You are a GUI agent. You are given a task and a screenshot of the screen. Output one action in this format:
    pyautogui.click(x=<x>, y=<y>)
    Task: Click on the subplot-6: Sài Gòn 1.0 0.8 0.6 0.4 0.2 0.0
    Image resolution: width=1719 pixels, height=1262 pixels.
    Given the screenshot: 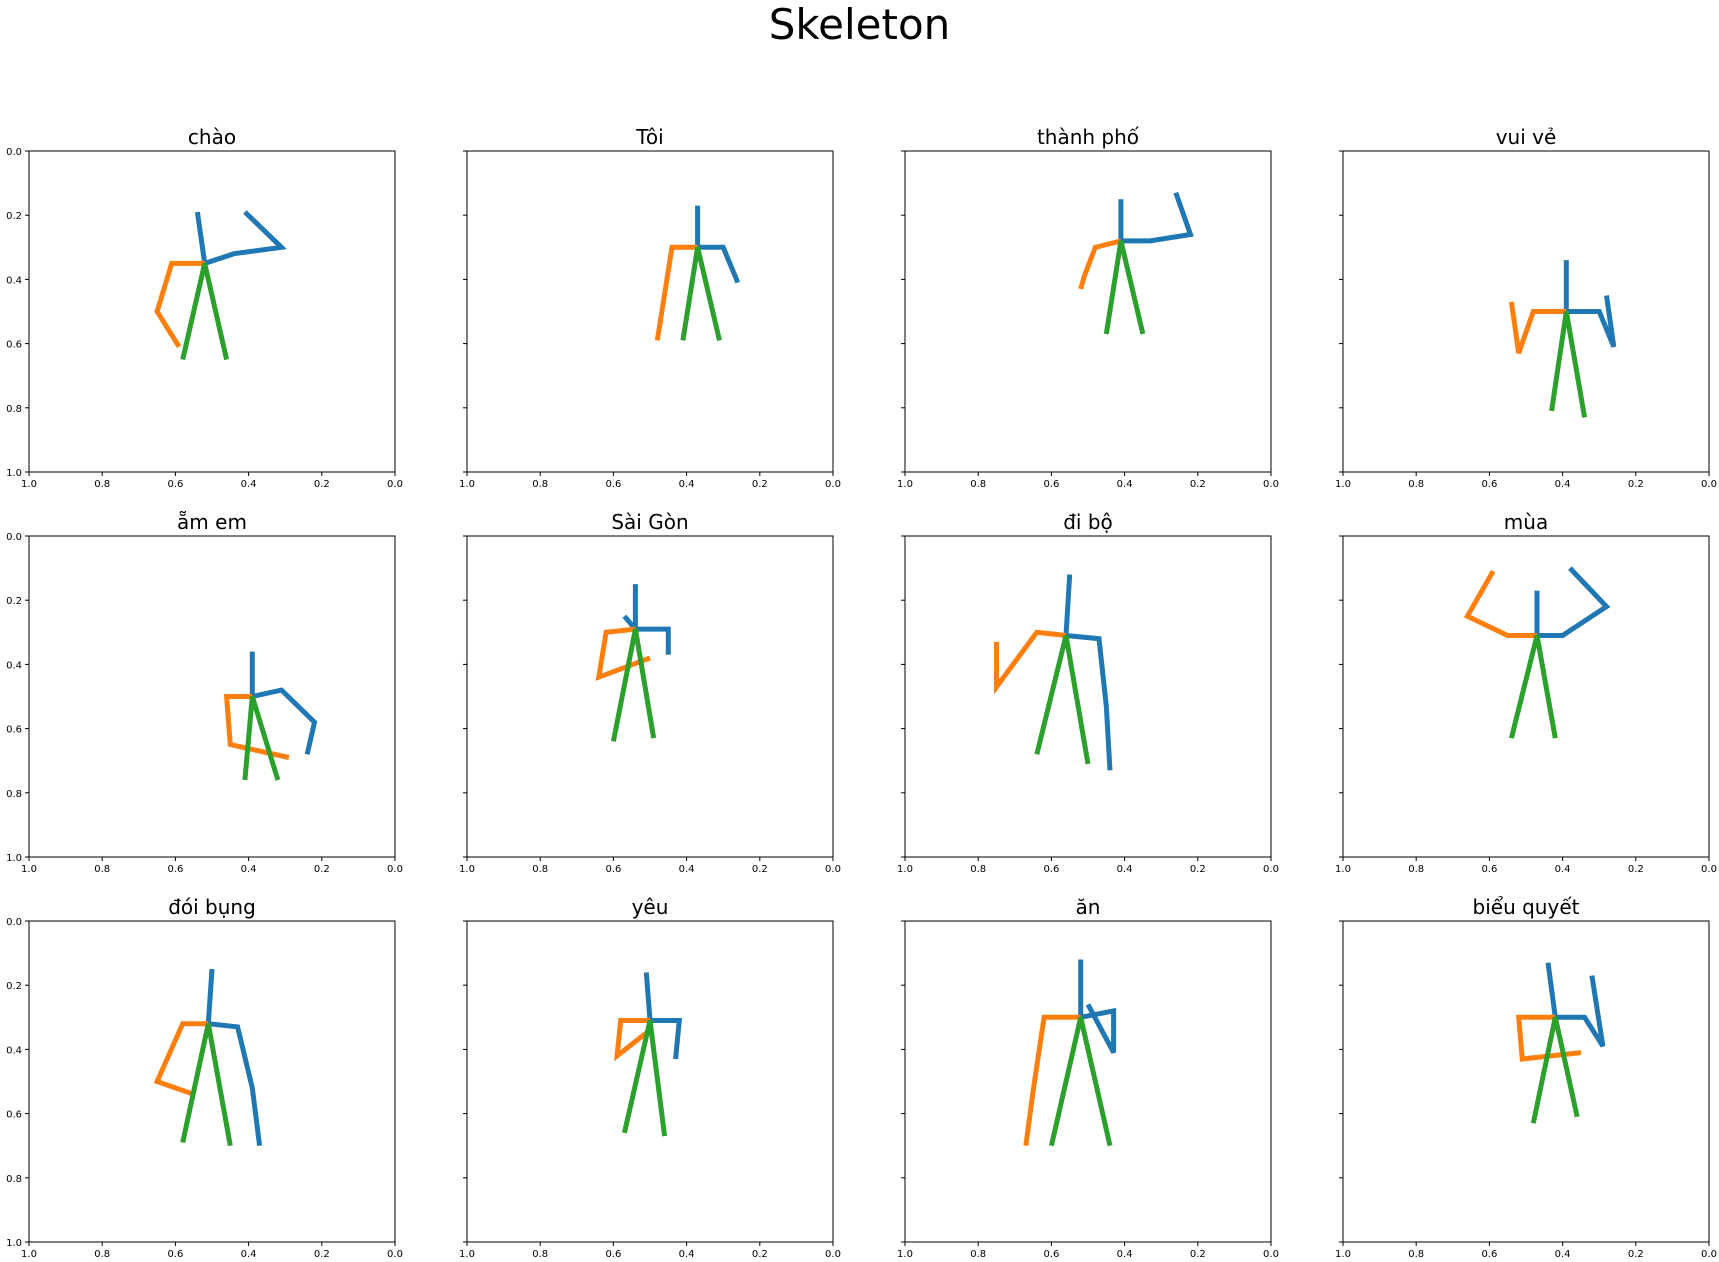 What is the action you would take?
    pyautogui.click(x=650, y=692)
    